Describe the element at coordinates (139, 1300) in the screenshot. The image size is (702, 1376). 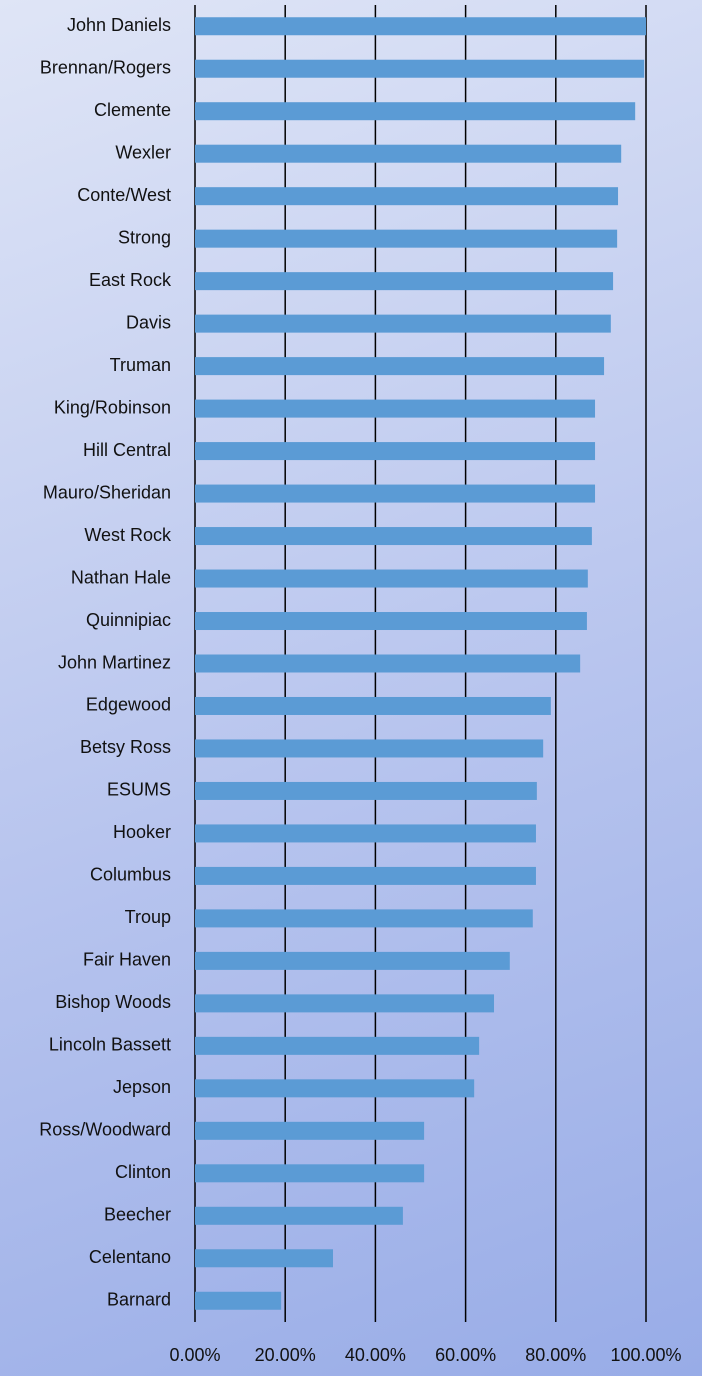
I see `y-tick-label: Barnard` at that location.